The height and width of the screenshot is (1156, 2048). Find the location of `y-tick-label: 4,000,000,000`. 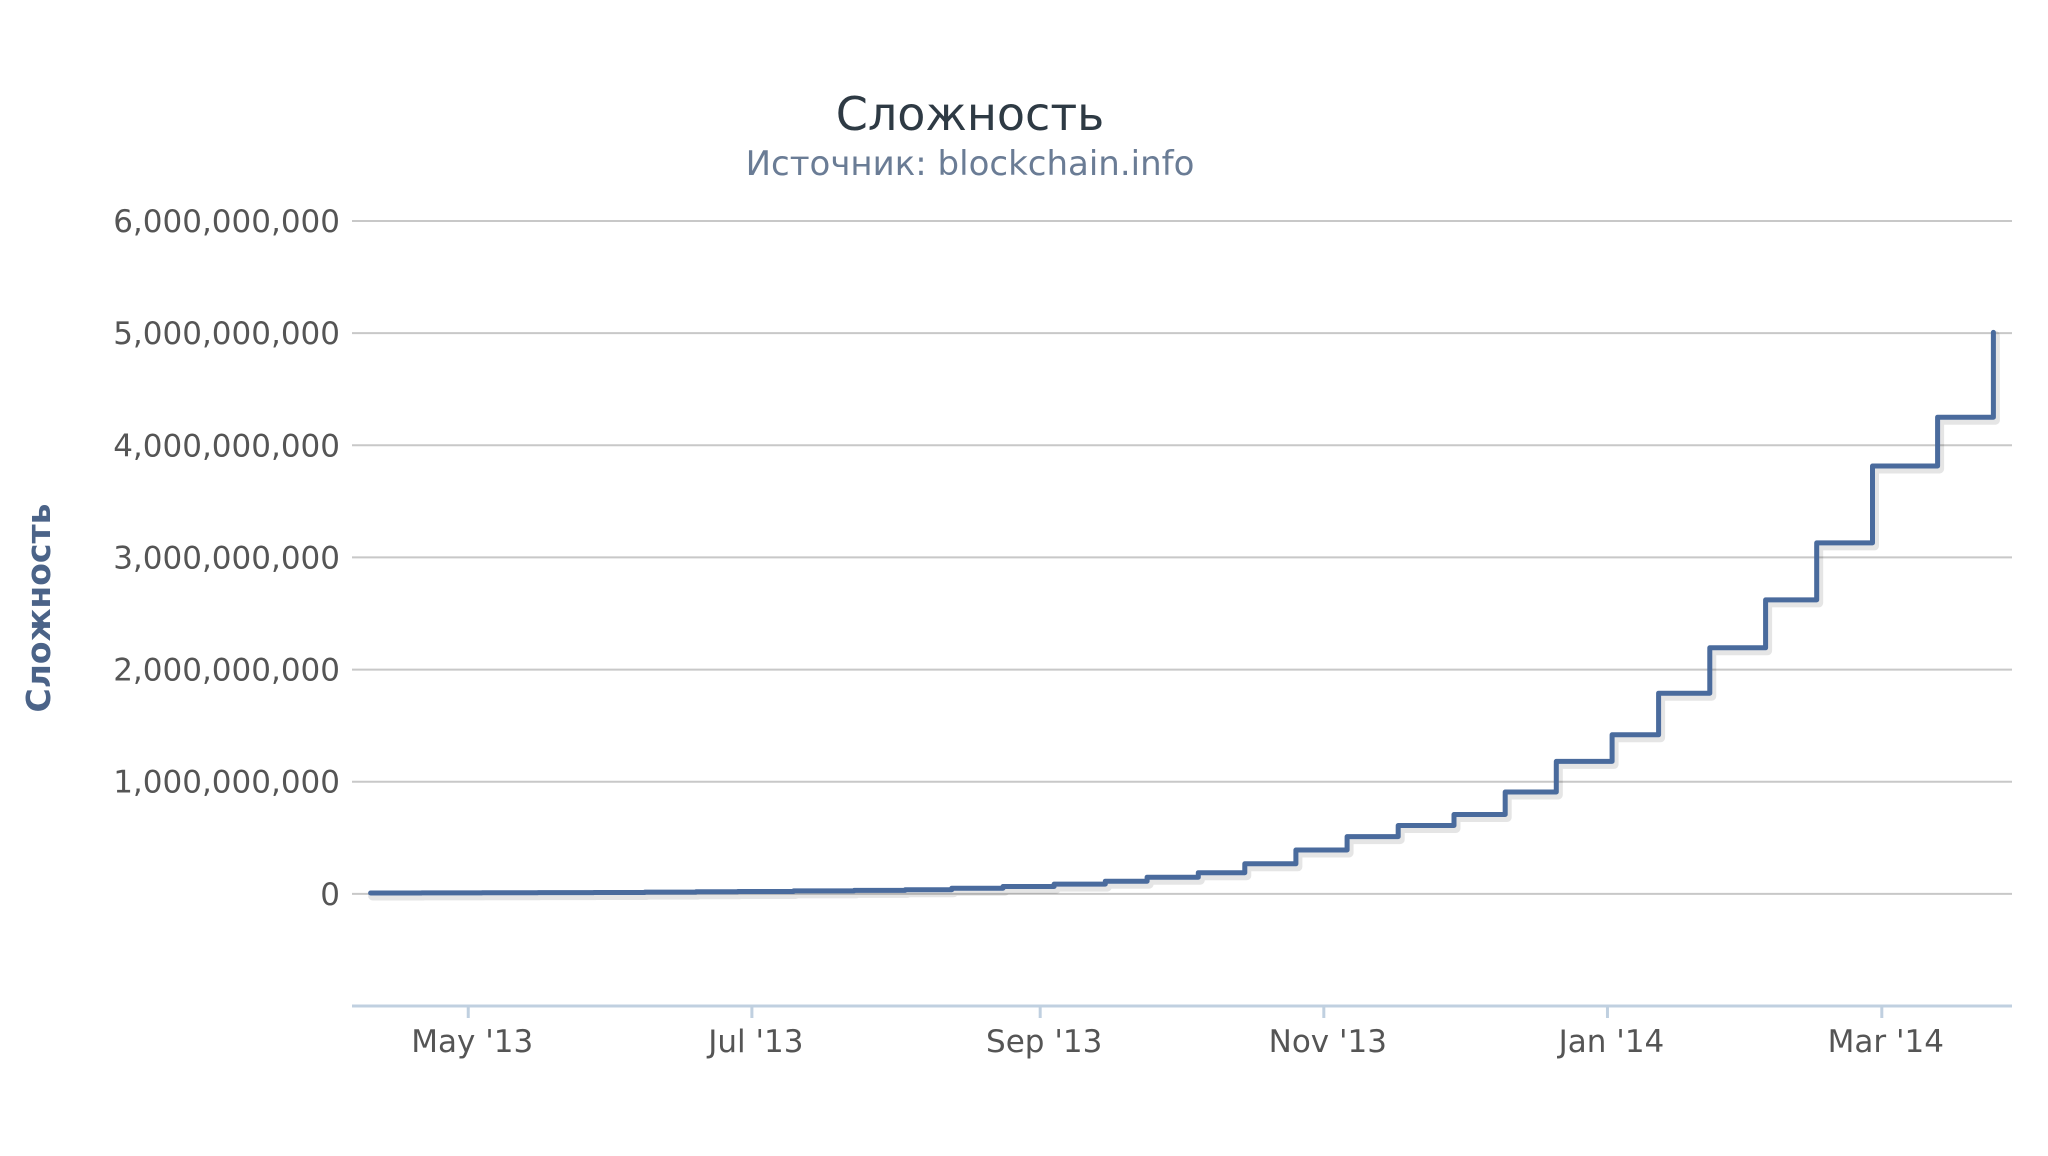

y-tick-label: 4,000,000,000 is located at coordinates (226, 446).